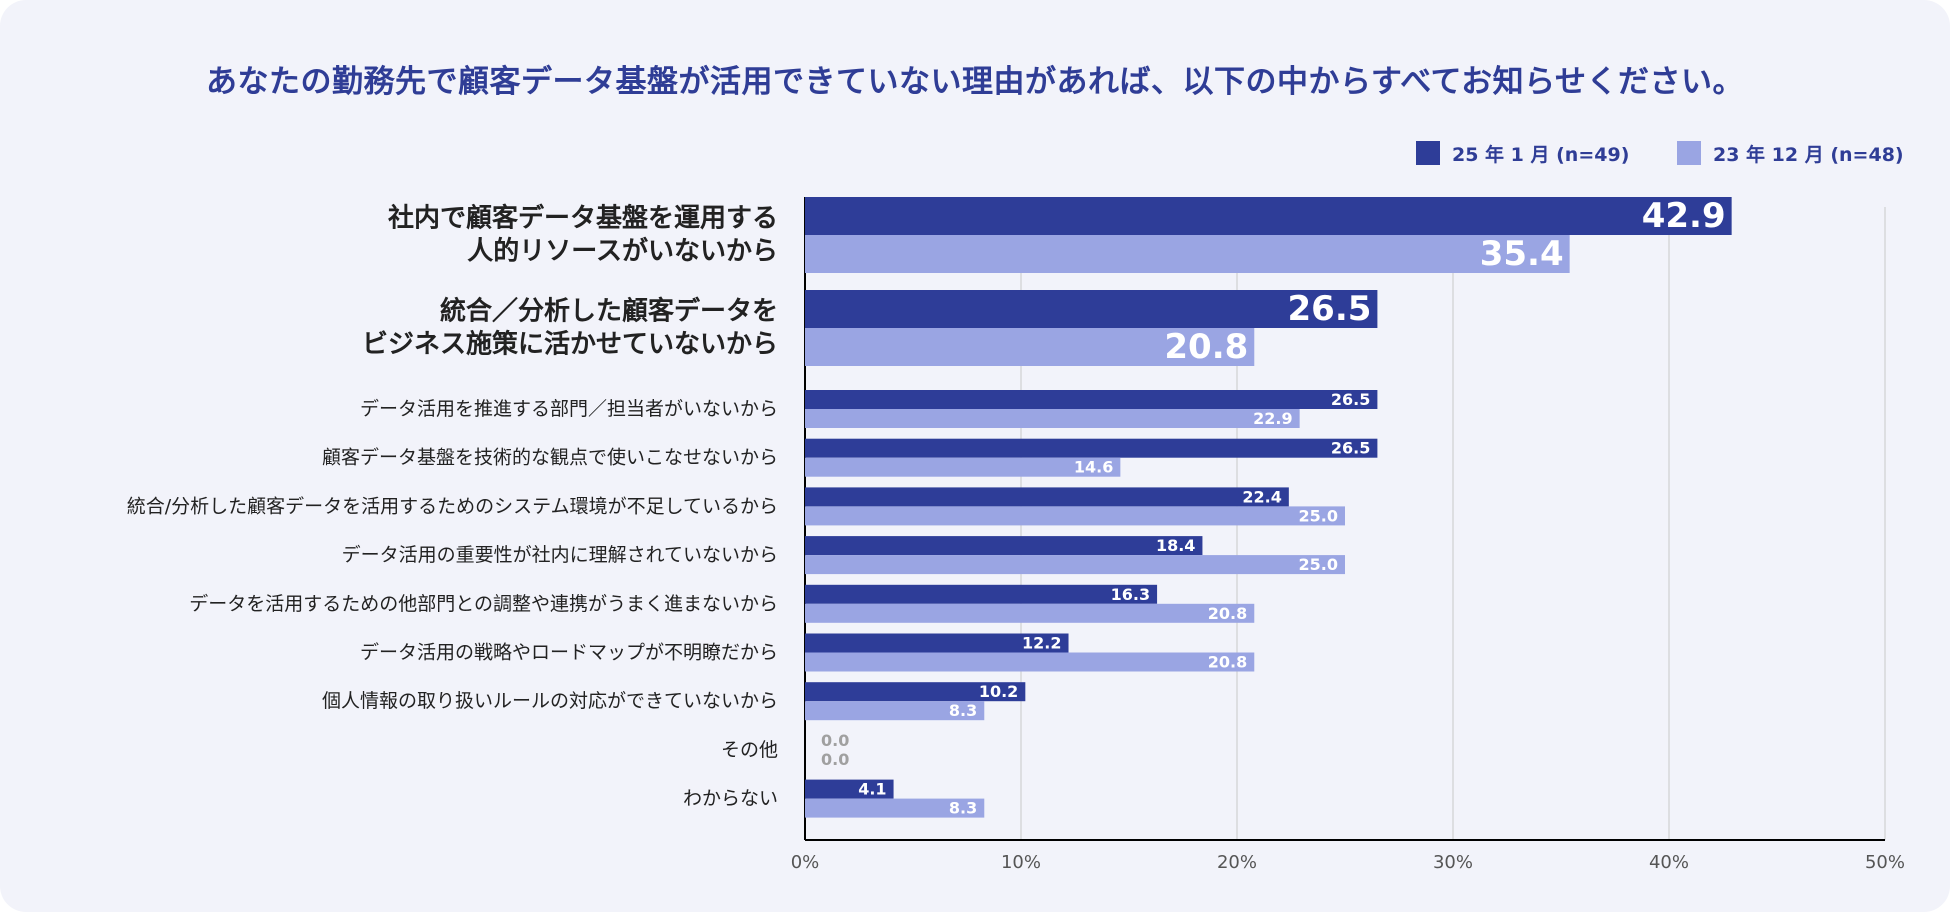 This screenshot has height=912, width=1950. Describe the element at coordinates (835, 740) in the screenshot. I see `data-label-2025-9: 0.0` at that location.